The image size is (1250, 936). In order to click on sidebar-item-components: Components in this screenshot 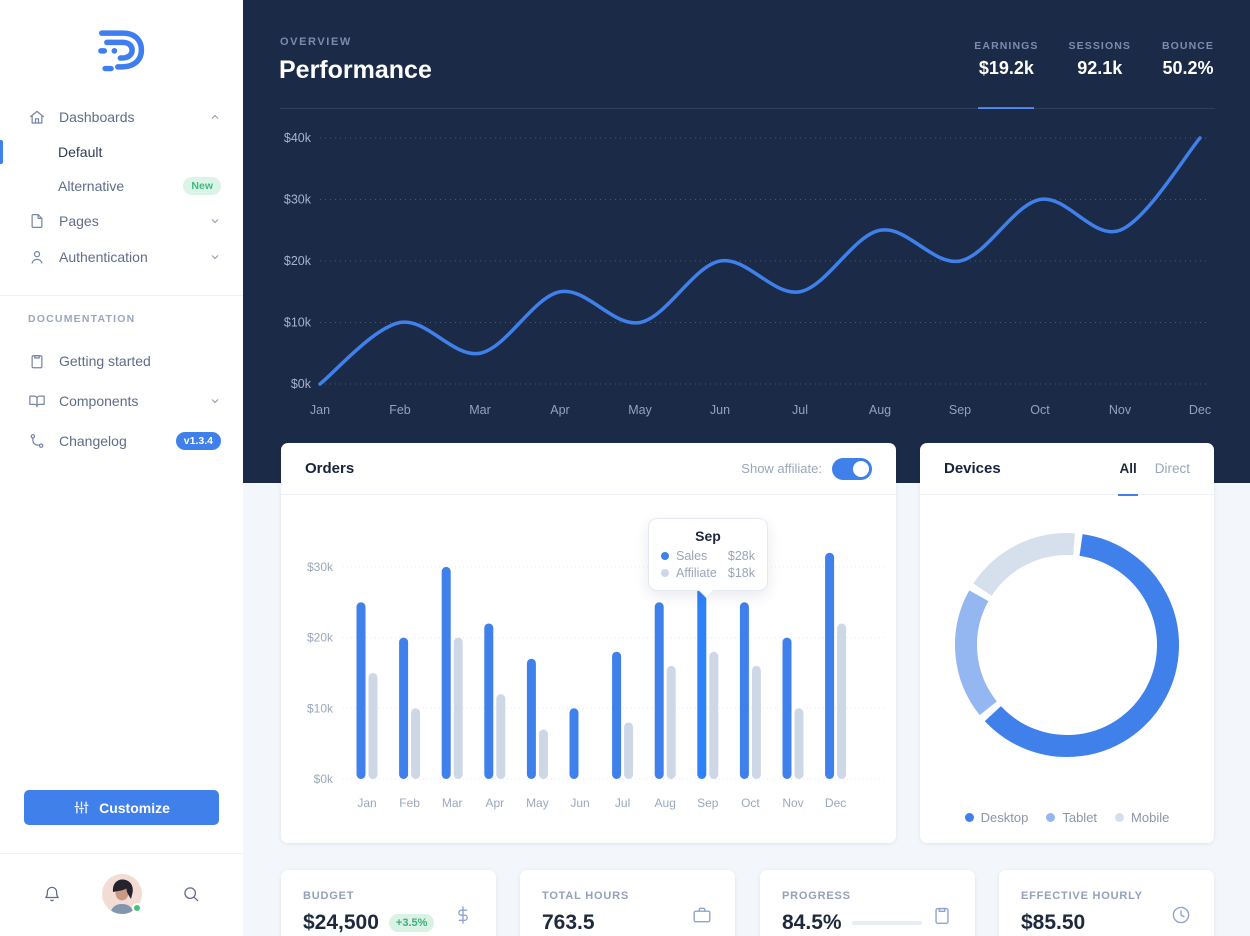, I will do `click(121, 401)`.